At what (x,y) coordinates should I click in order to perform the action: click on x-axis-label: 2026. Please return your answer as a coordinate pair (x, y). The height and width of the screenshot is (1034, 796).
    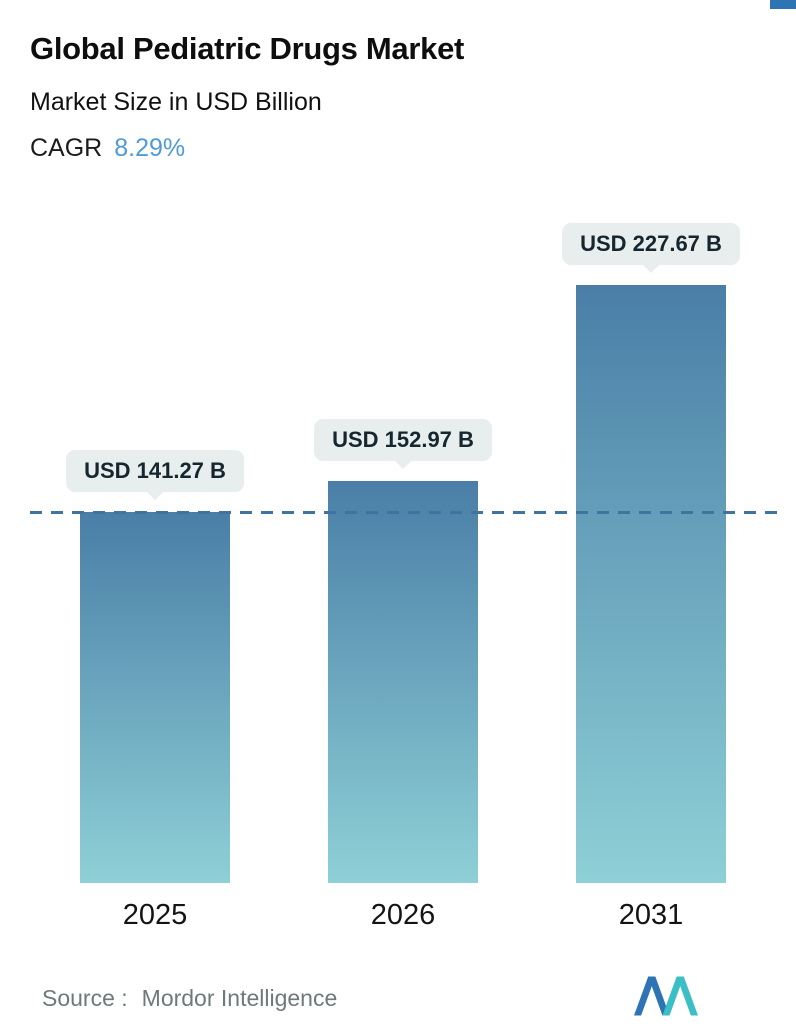
    Looking at the image, I should click on (403, 915).